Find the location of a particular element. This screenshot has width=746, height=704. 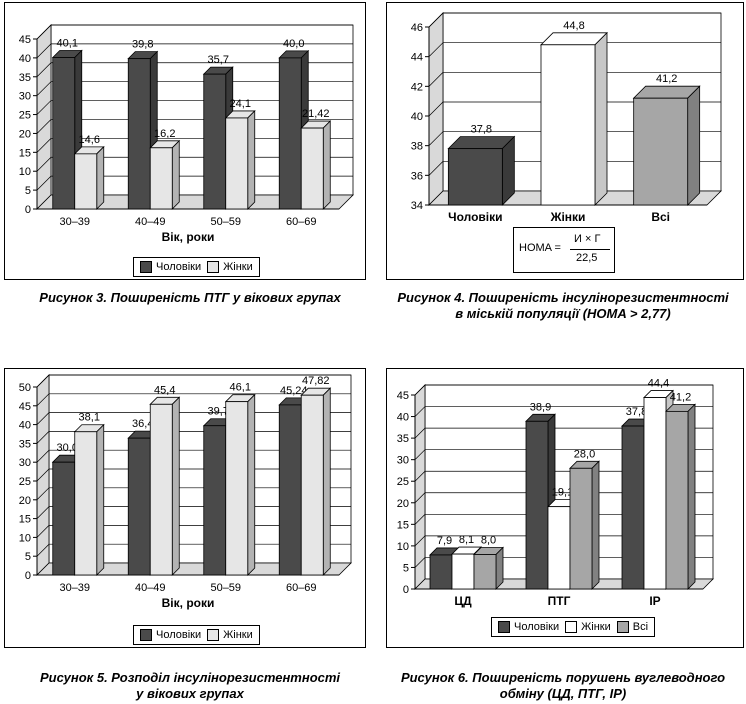

y-tick-label: 50 is located at coordinates (25, 388).